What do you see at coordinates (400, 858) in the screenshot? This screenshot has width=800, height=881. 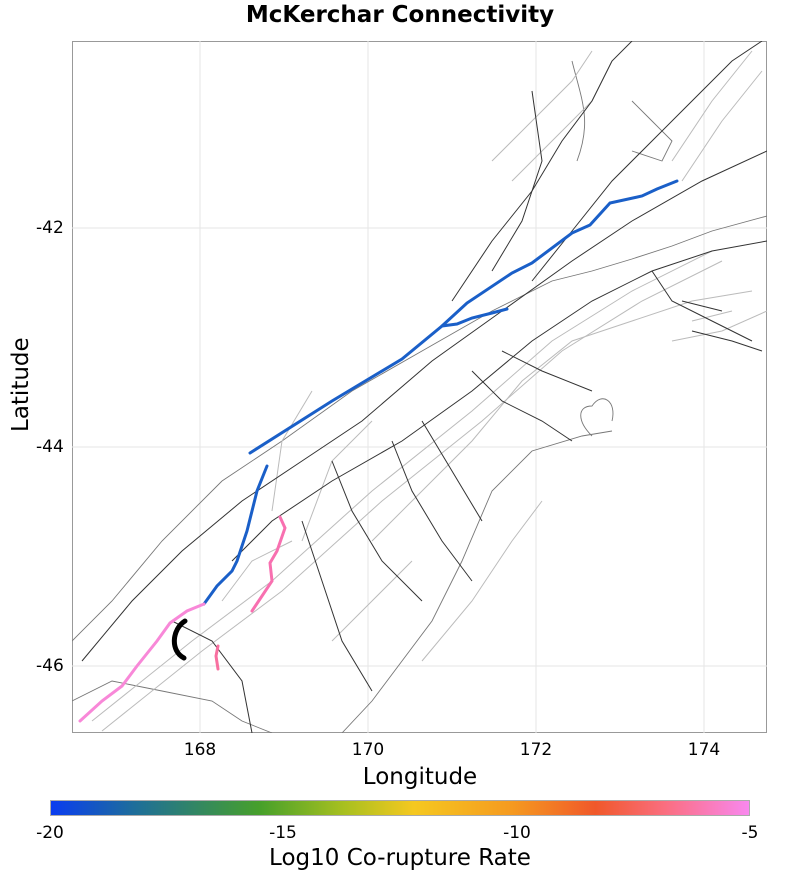 I see `colorbar-label: Log10 Co-rupture Rate` at bounding box center [400, 858].